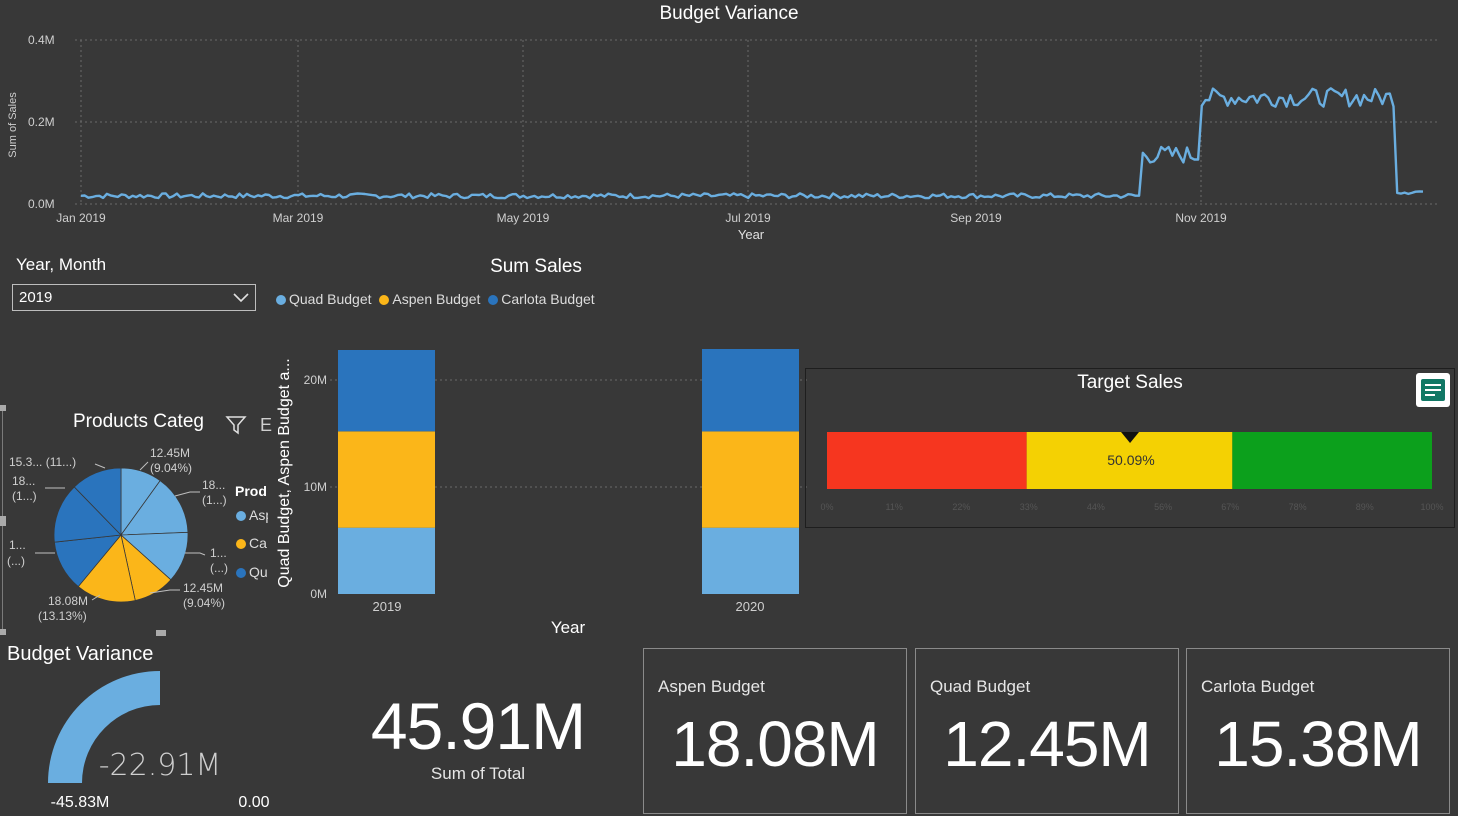 Image resolution: width=1458 pixels, height=816 pixels. I want to click on y-tick: 0M, so click(318, 594).